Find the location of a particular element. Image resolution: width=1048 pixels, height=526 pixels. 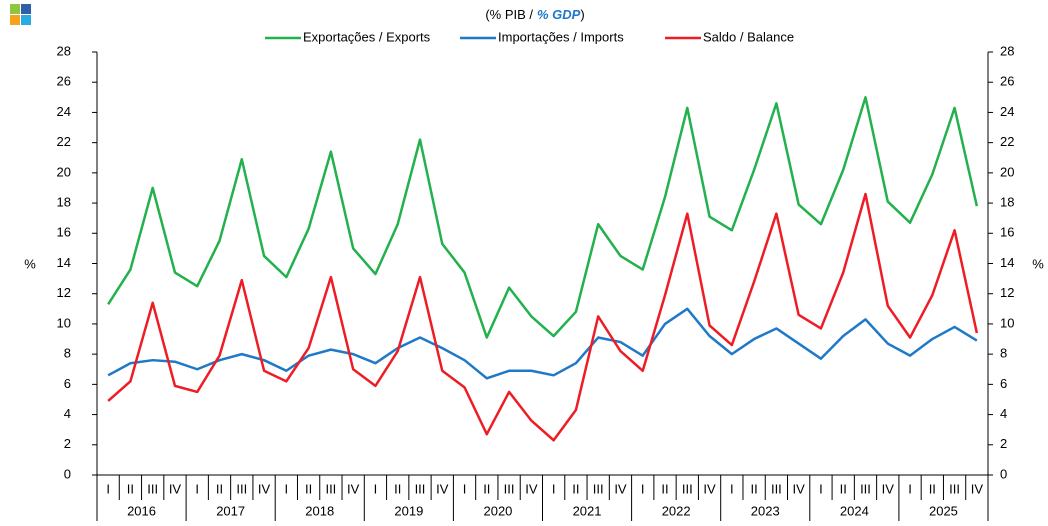

y2-tick-label: 4 is located at coordinates (1003, 413).